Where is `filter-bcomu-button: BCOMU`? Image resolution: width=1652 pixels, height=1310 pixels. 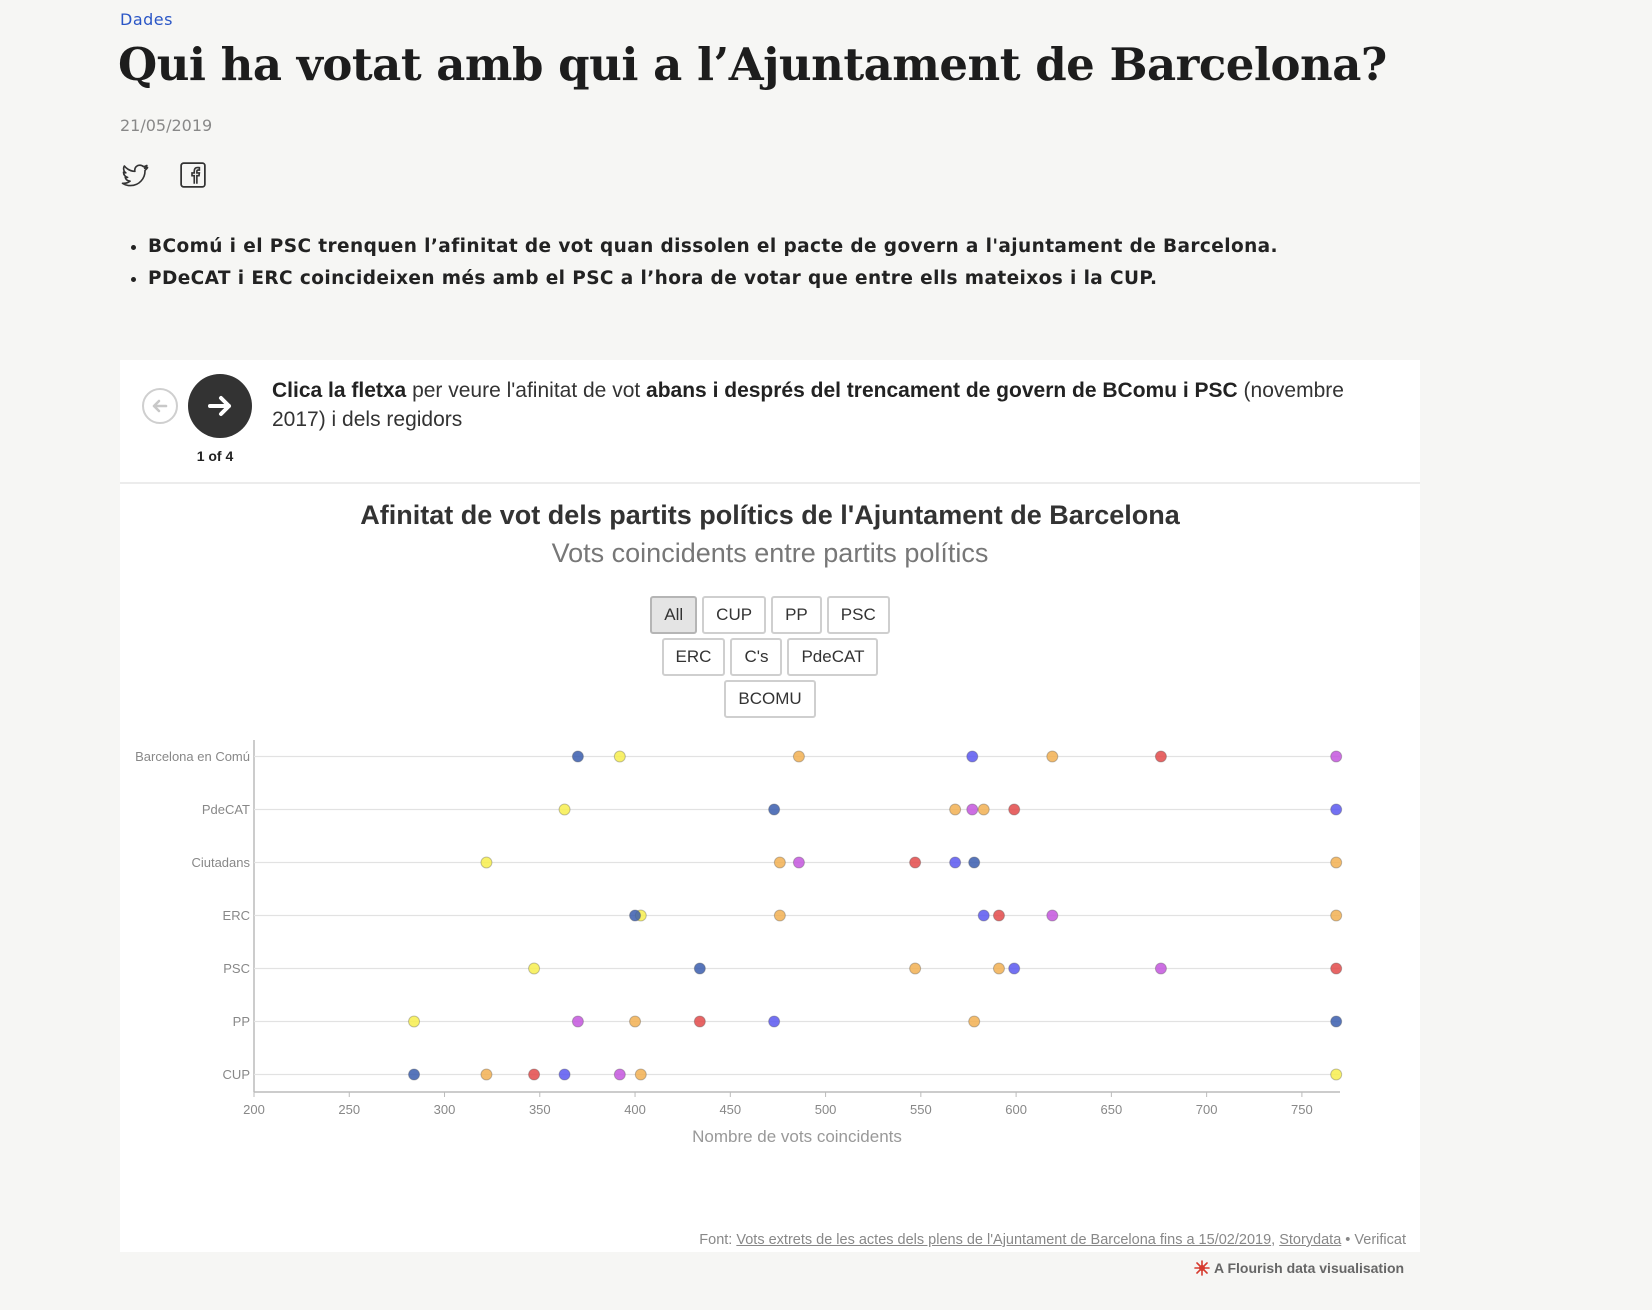
filter-bcomu-button: BCOMU is located at coordinates (770, 699).